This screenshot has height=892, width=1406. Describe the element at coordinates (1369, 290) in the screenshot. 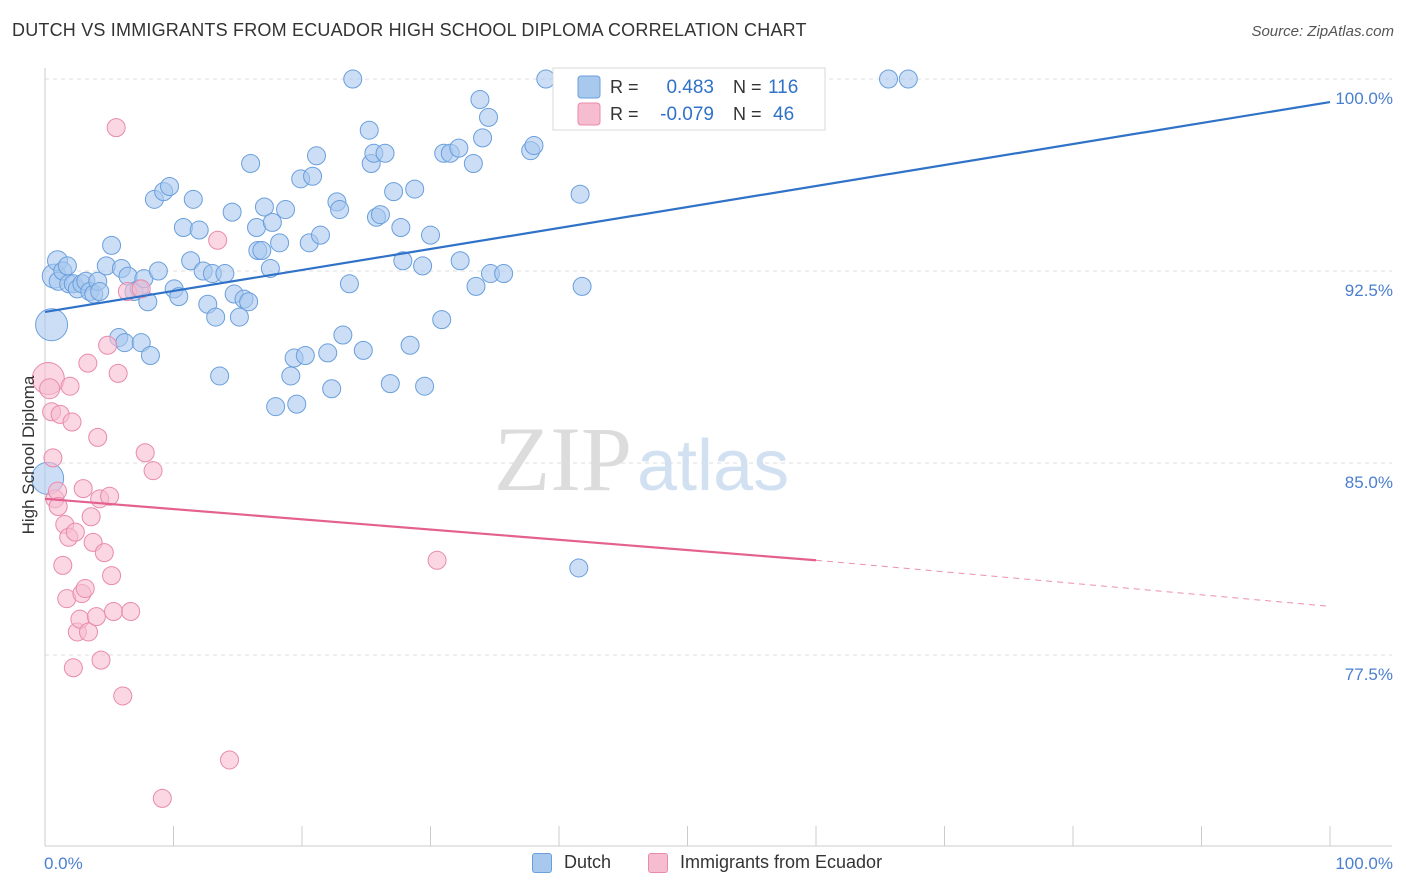

I see `y-tick-label: 92.5%` at that location.